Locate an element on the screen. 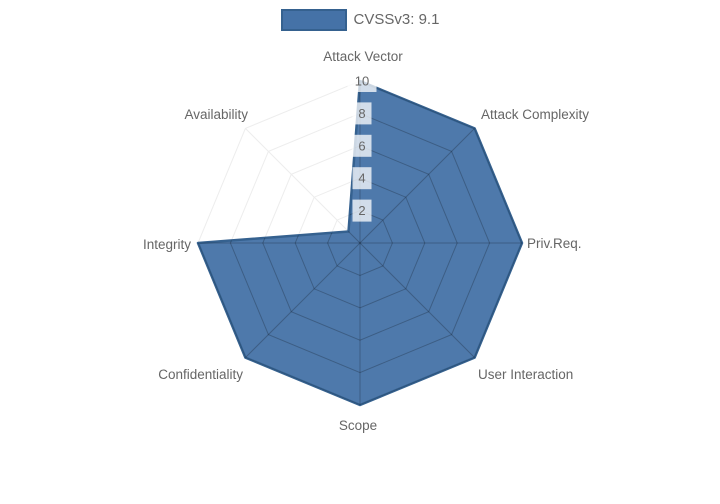 The height and width of the screenshot is (504, 720). tick-label: 2 is located at coordinates (361, 210).